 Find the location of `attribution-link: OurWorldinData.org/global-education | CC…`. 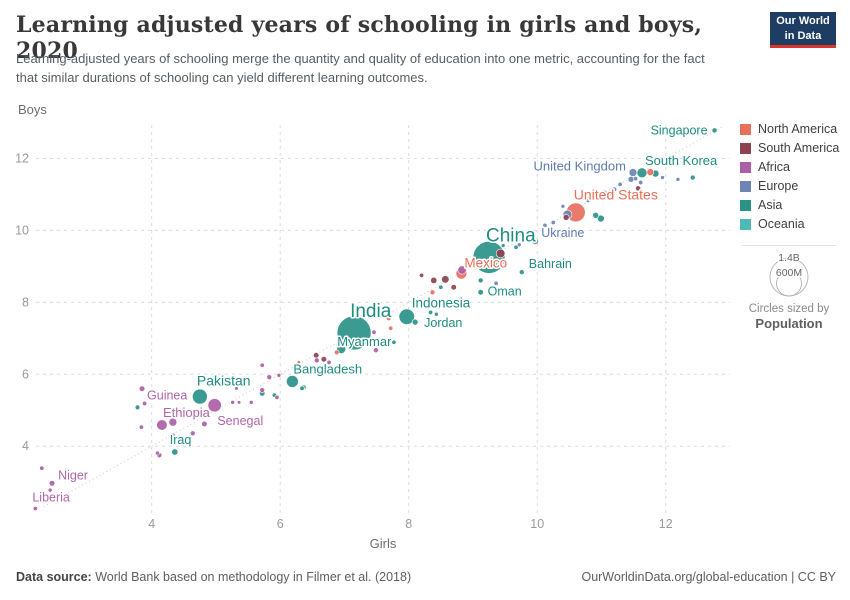

attribution-link: OurWorldinData.org/global-education | CC… is located at coordinates (708, 577).